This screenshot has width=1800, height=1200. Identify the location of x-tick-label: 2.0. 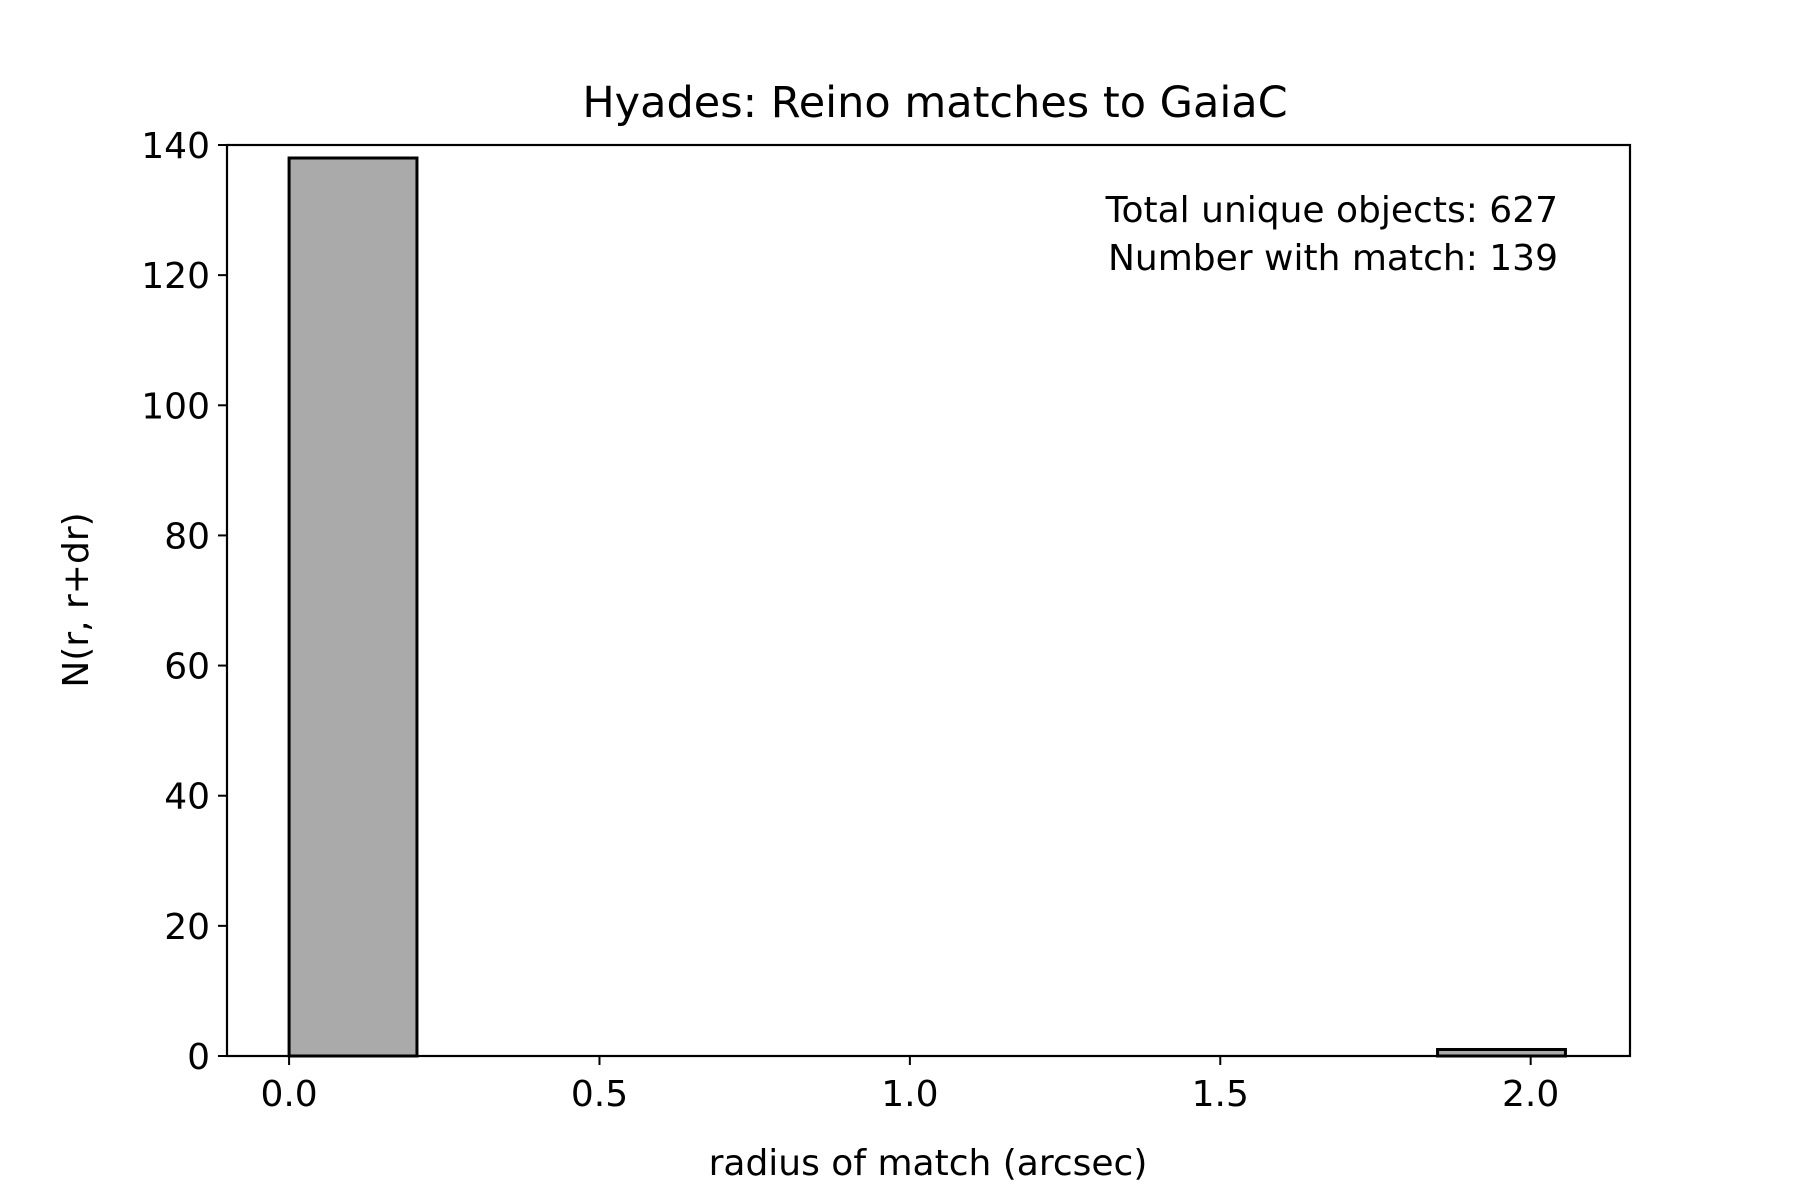
(1530, 1094).